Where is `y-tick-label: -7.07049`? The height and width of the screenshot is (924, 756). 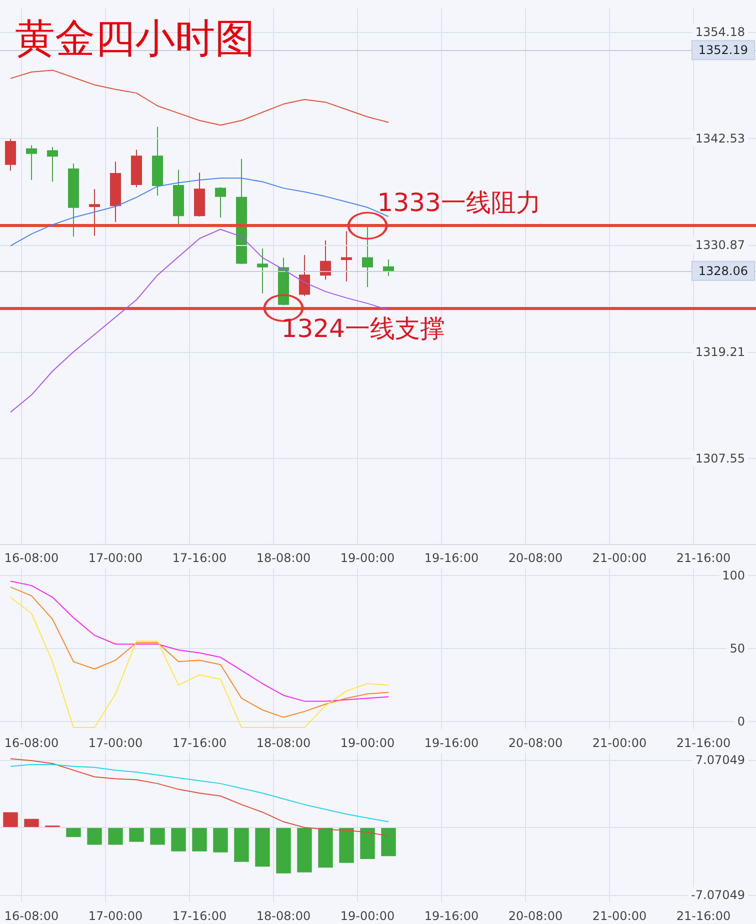
y-tick-label: -7.07049 is located at coordinates (718, 895).